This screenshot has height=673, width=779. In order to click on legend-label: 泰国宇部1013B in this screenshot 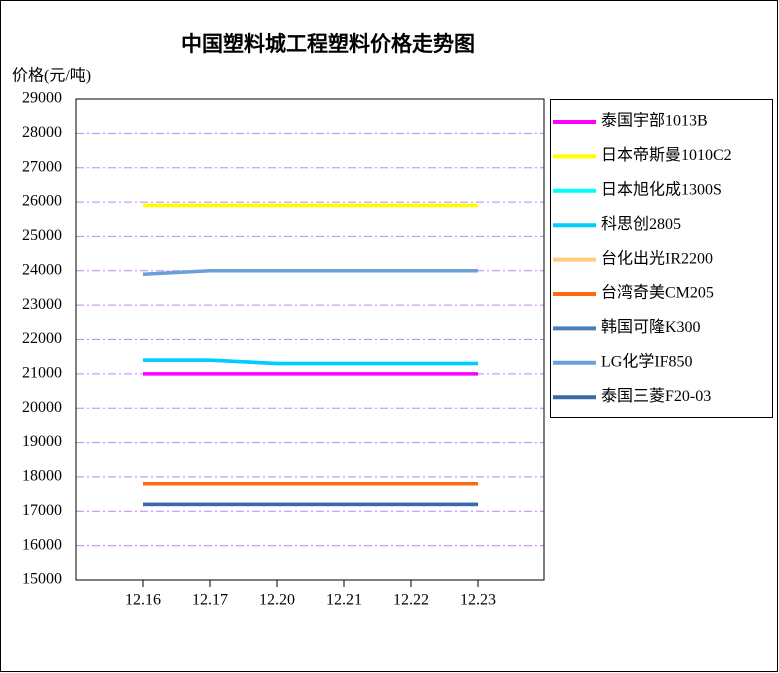, I will do `click(654, 121)`.